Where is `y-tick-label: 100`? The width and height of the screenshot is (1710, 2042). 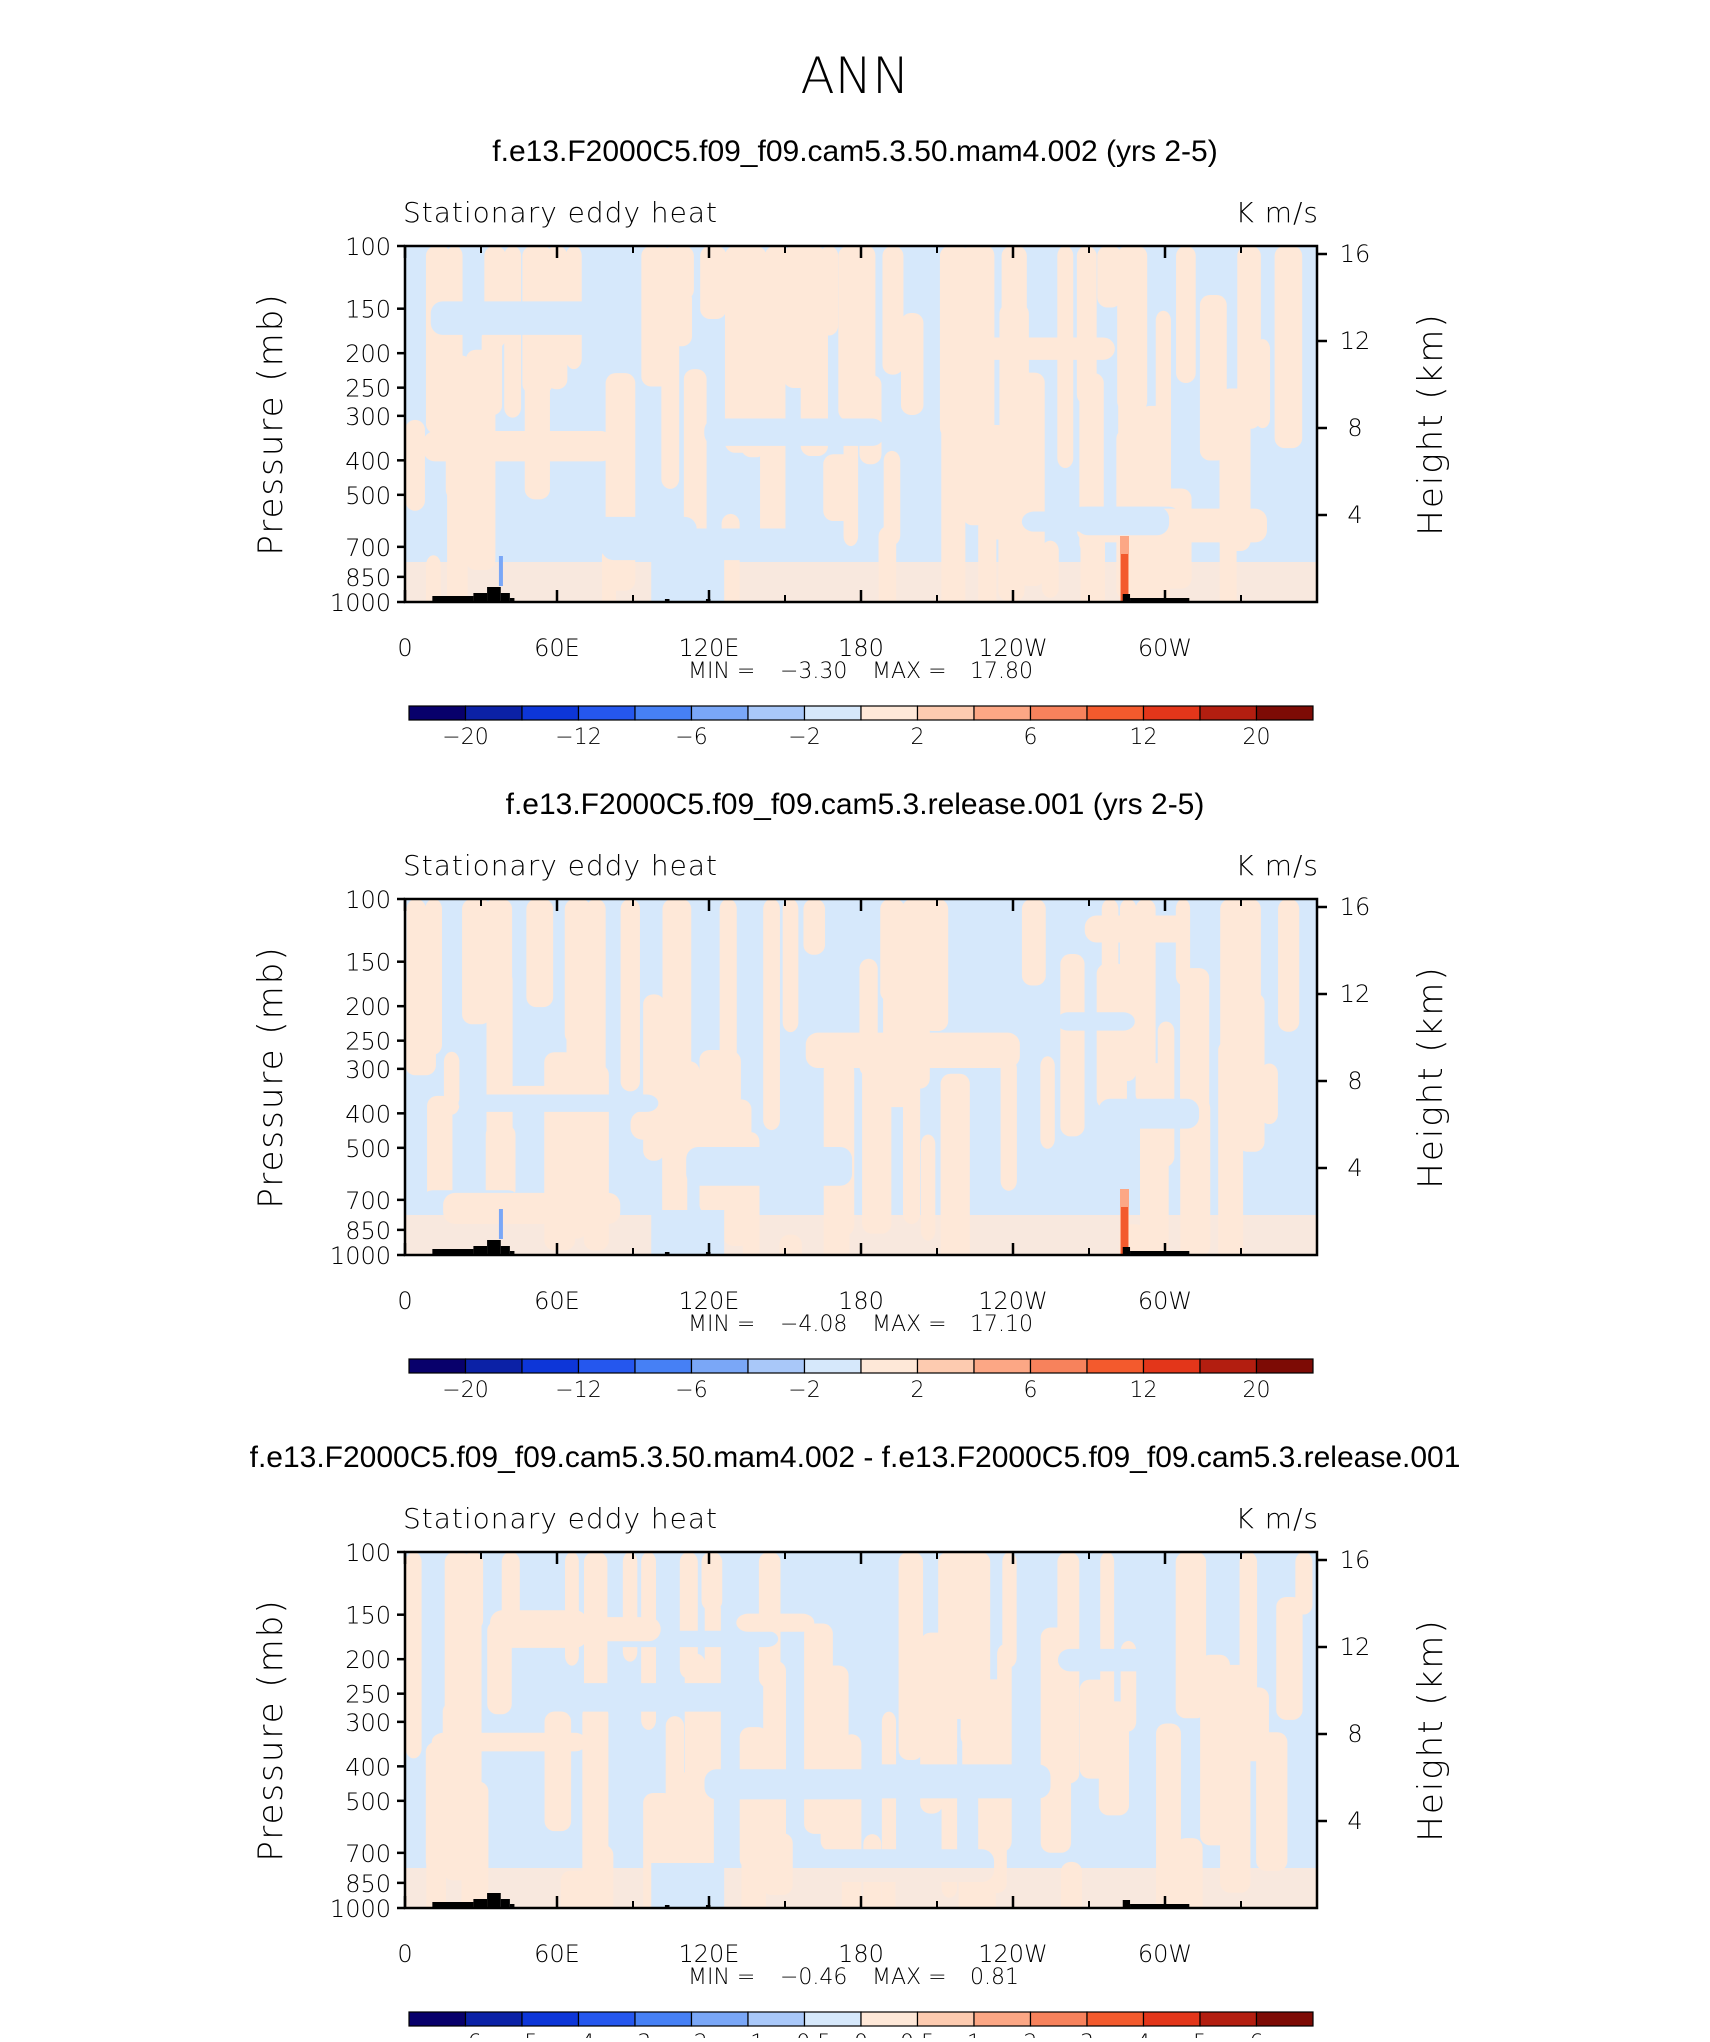 y-tick-label: 100 is located at coordinates (368, 900).